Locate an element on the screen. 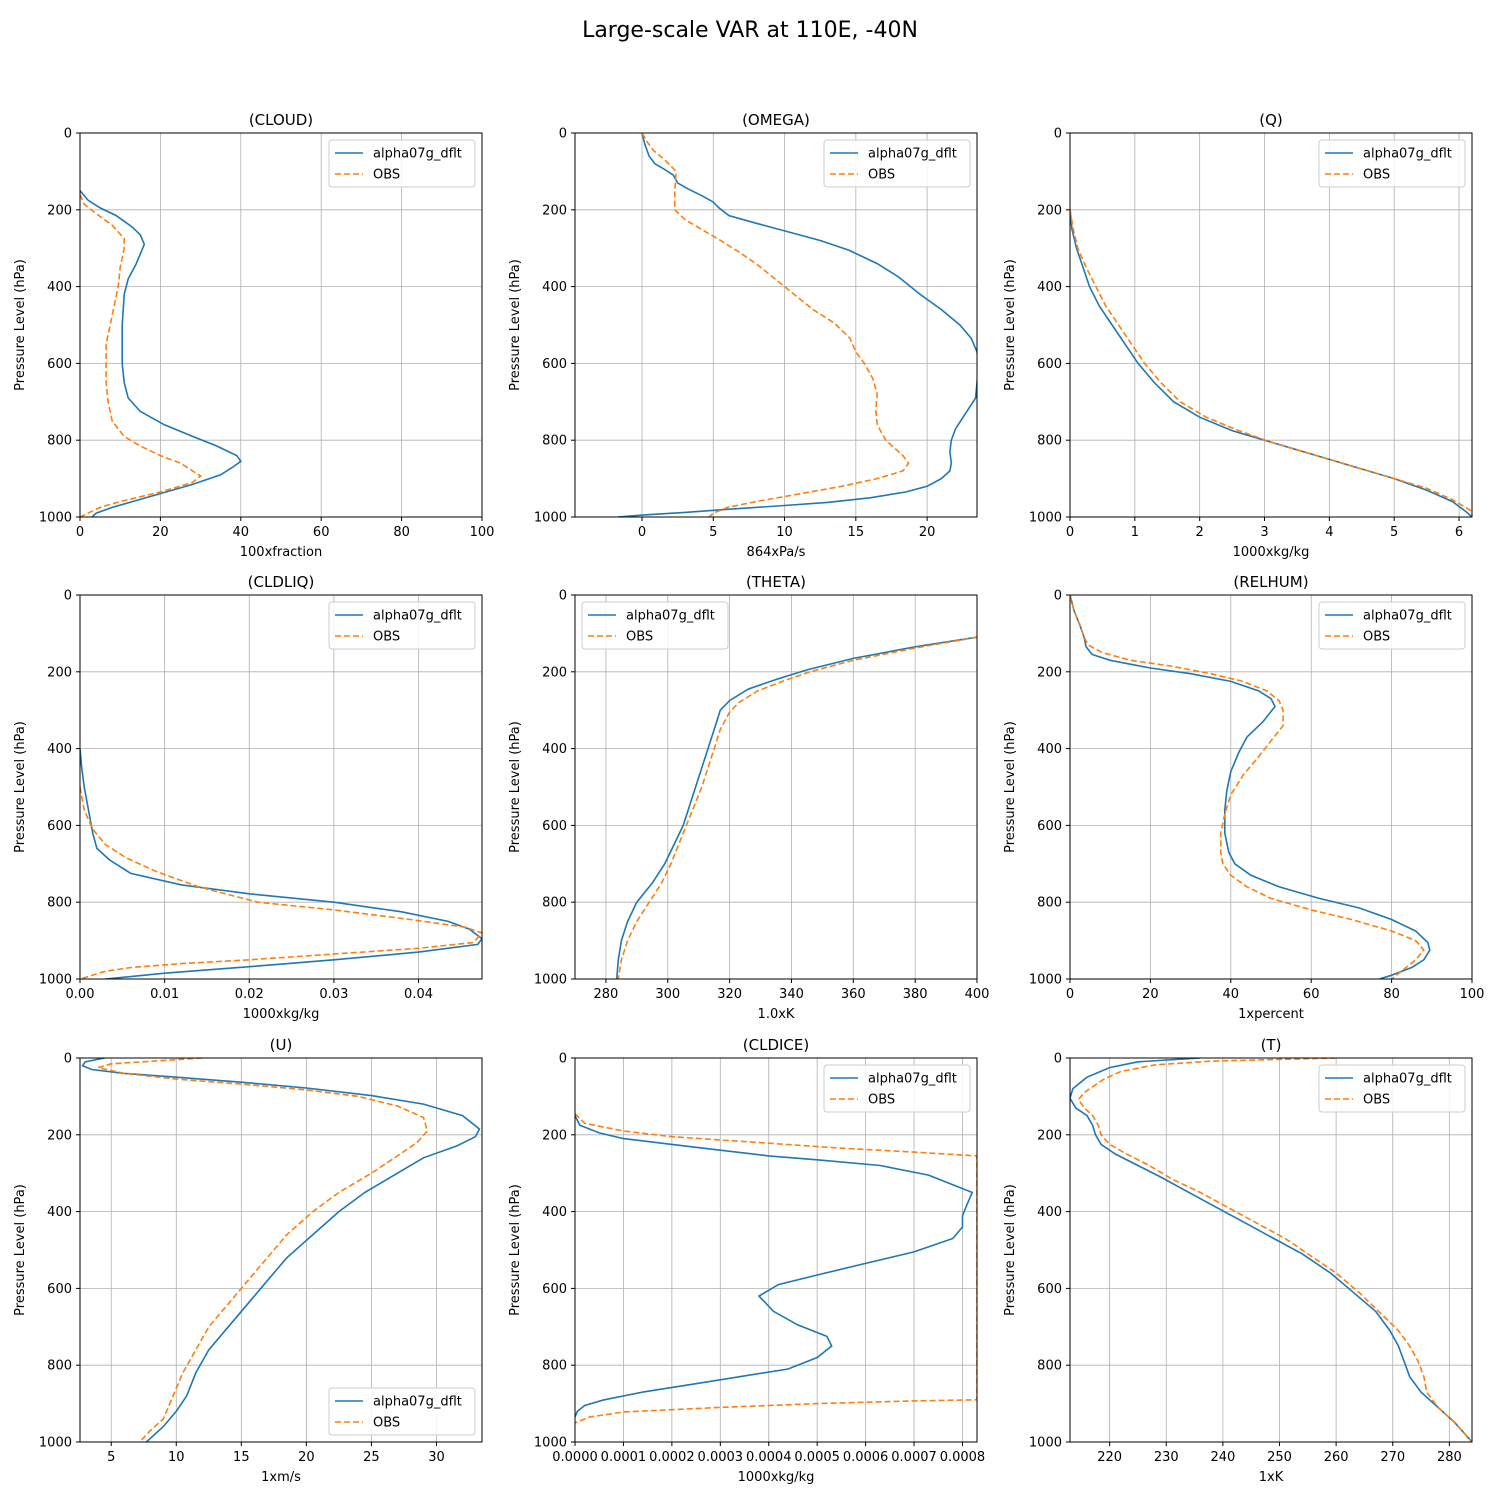 This screenshot has width=1500, height=1500. x-tick-label: 0.0000 is located at coordinates (575, 1457).